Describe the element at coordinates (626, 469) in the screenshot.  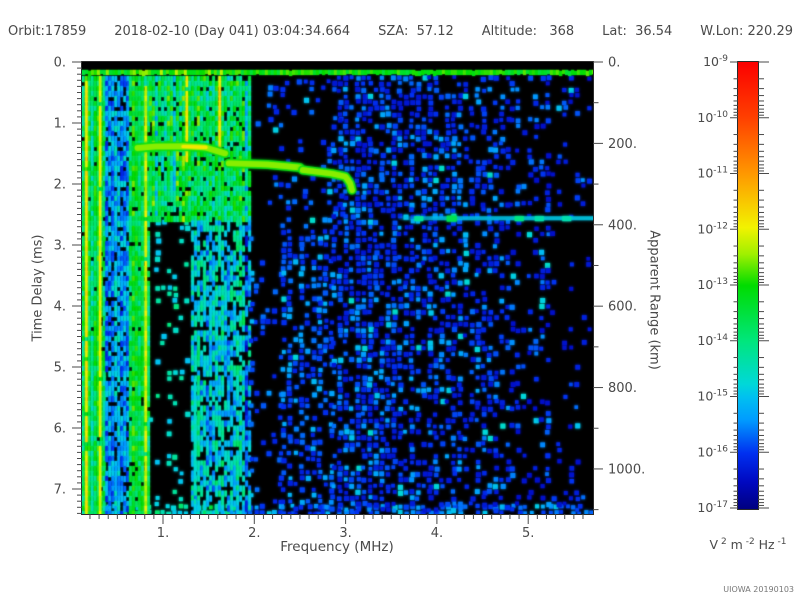
I see `svg-text: 1000.` at that location.